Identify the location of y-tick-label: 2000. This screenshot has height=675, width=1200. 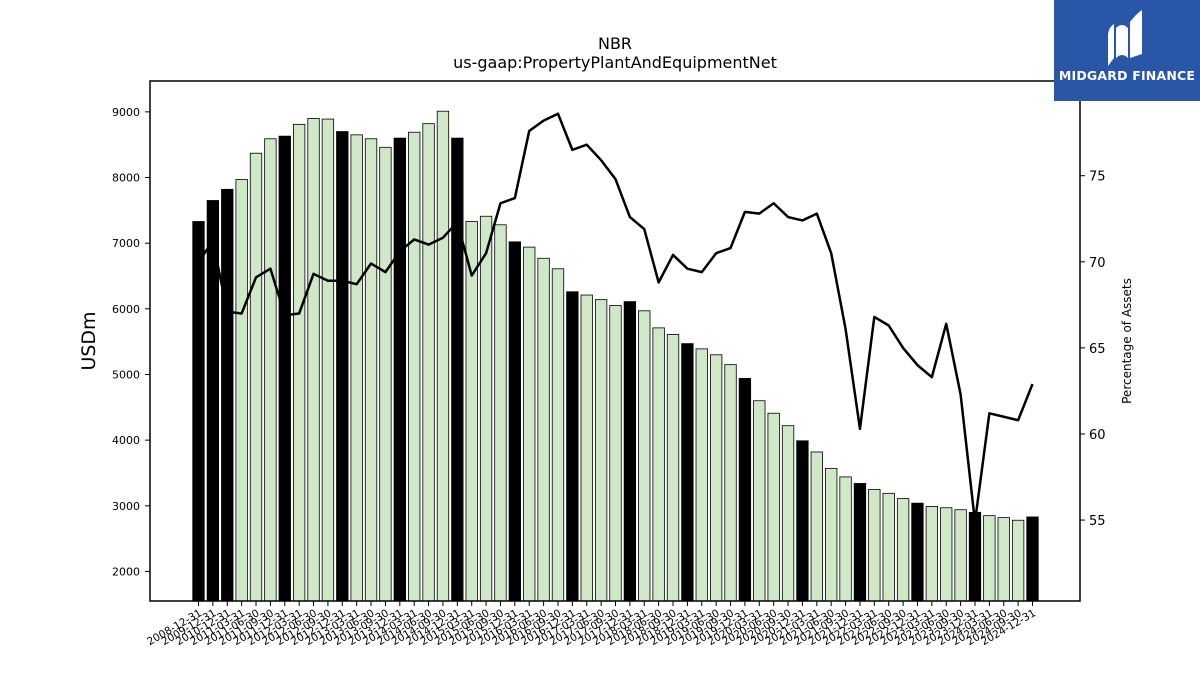
(126, 571).